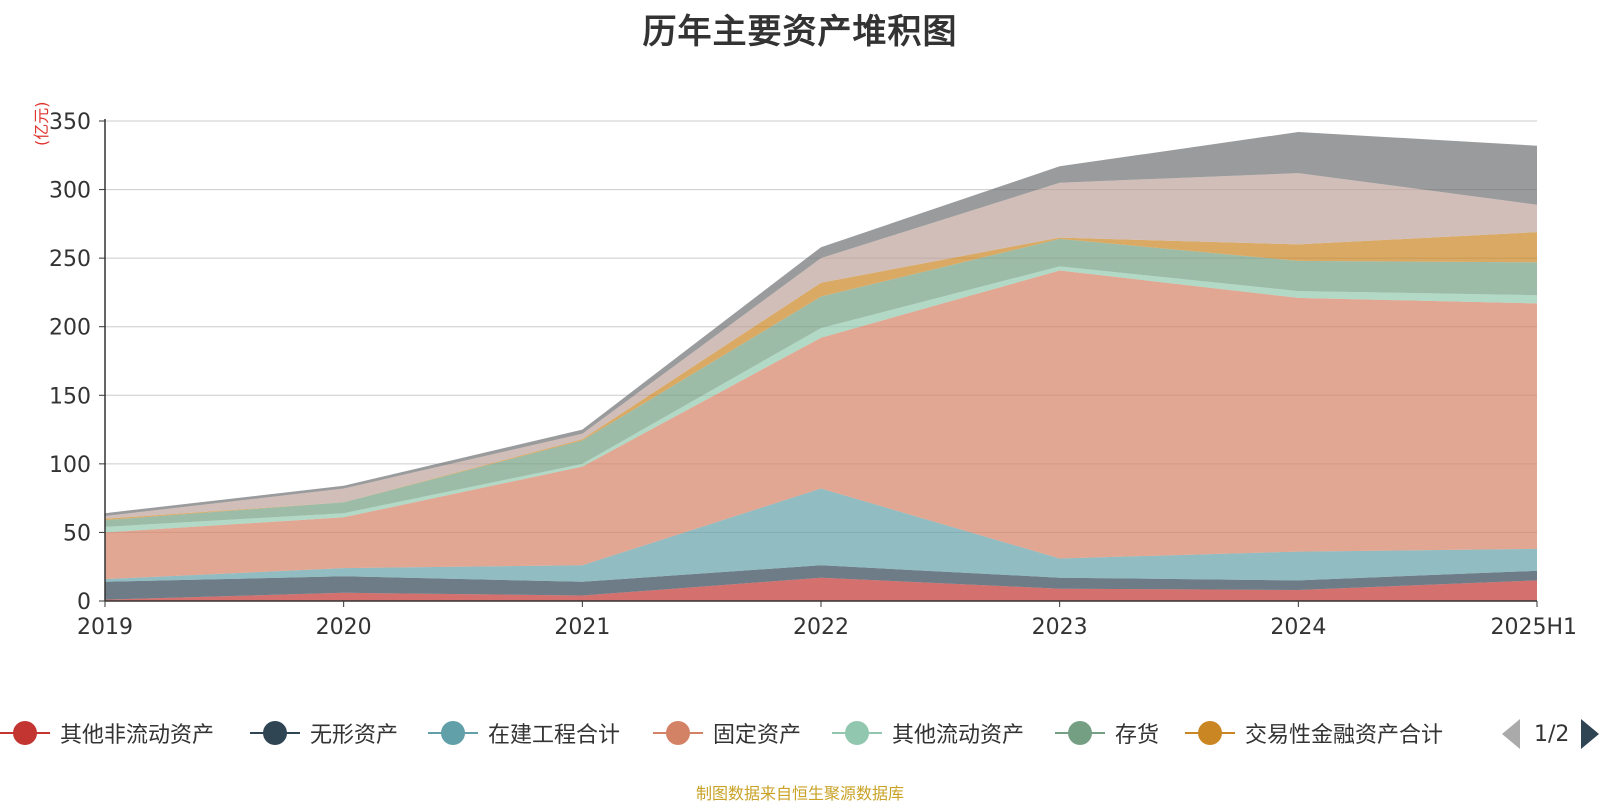 The image size is (1600, 804). What do you see at coordinates (41, 124) in the screenshot?
I see `y-axis-unit-label: (亿元)` at bounding box center [41, 124].